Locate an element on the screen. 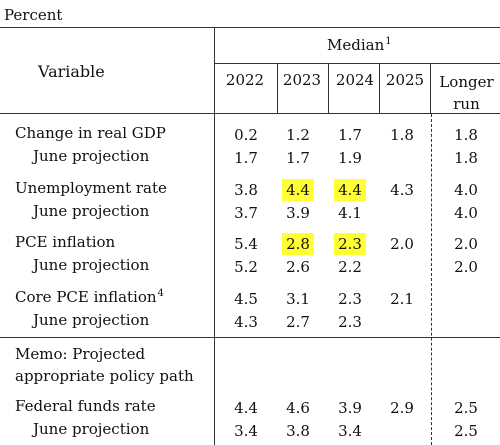 The image size is (500, 445). longer-run-line: run is located at coordinates (466, 104).